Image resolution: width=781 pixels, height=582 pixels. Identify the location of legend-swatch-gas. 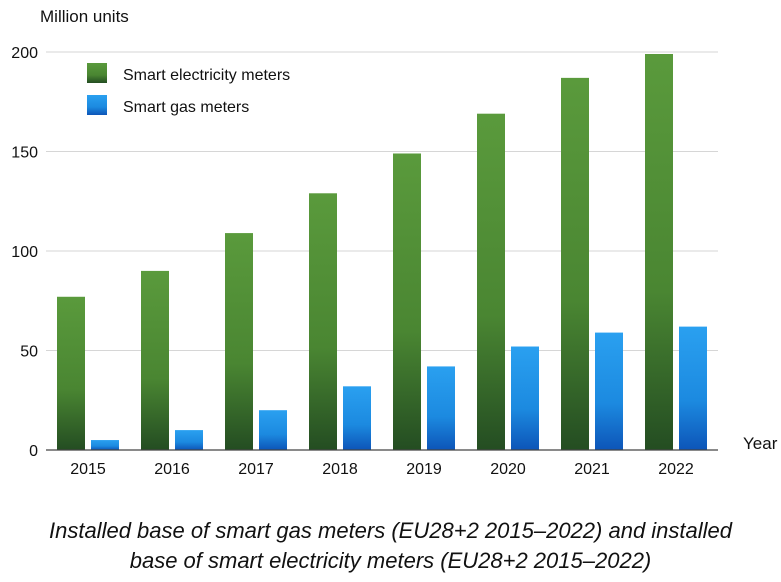
(97, 105).